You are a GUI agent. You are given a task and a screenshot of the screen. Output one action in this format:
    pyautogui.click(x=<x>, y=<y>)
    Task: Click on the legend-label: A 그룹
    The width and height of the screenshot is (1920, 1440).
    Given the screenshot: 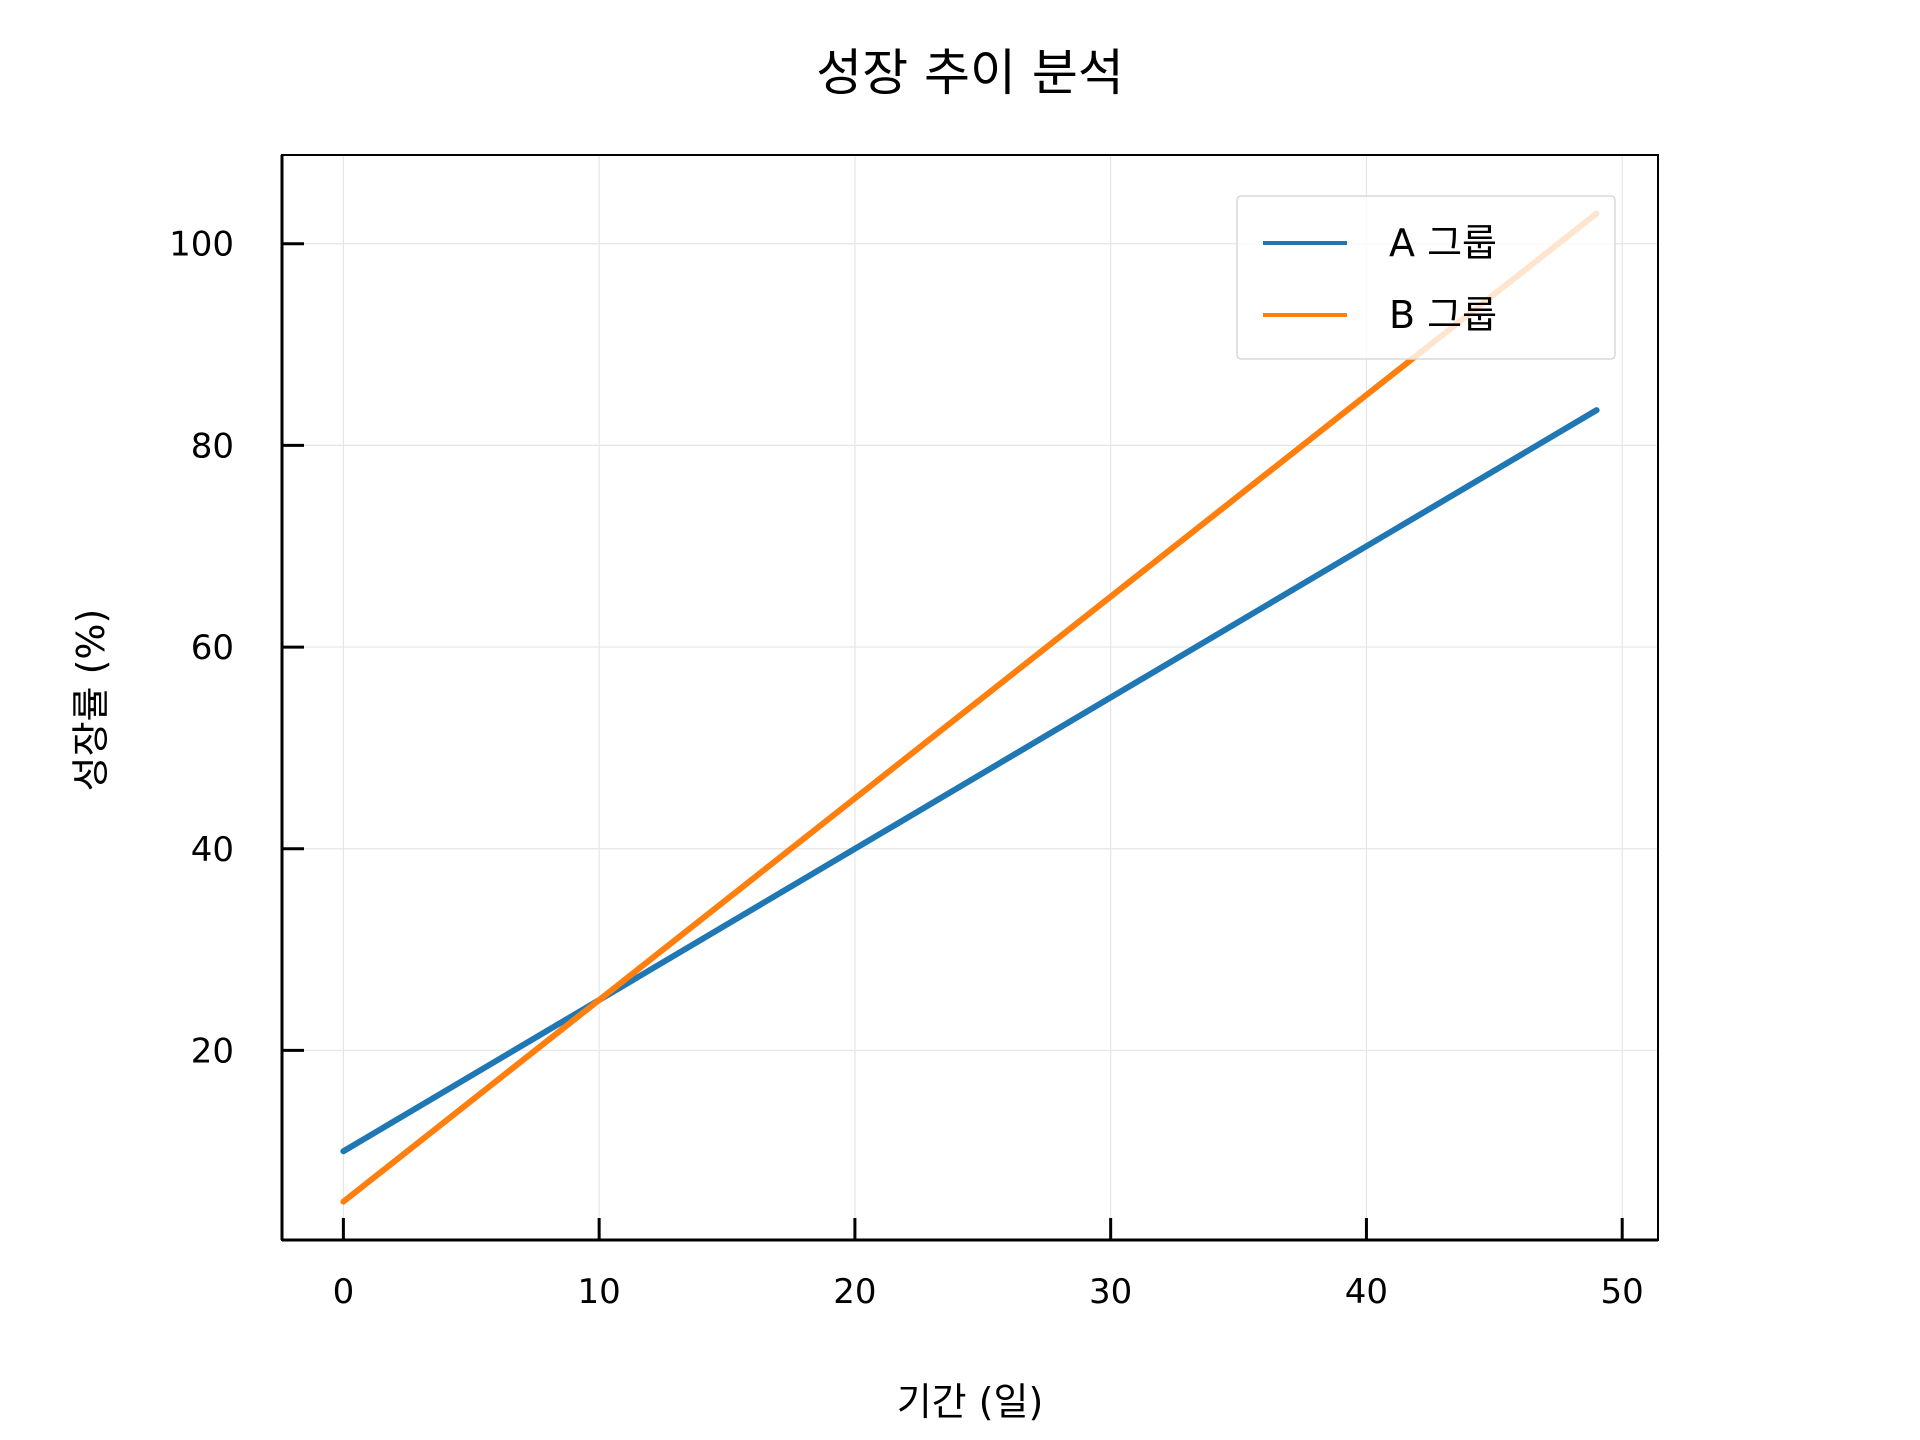 What is the action you would take?
    pyautogui.click(x=1443, y=243)
    